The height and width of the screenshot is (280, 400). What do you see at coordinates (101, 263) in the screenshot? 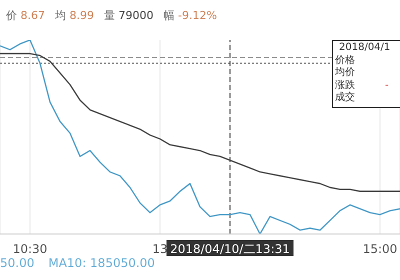
I see `text: MA10: 185050.00` at bounding box center [101, 263].